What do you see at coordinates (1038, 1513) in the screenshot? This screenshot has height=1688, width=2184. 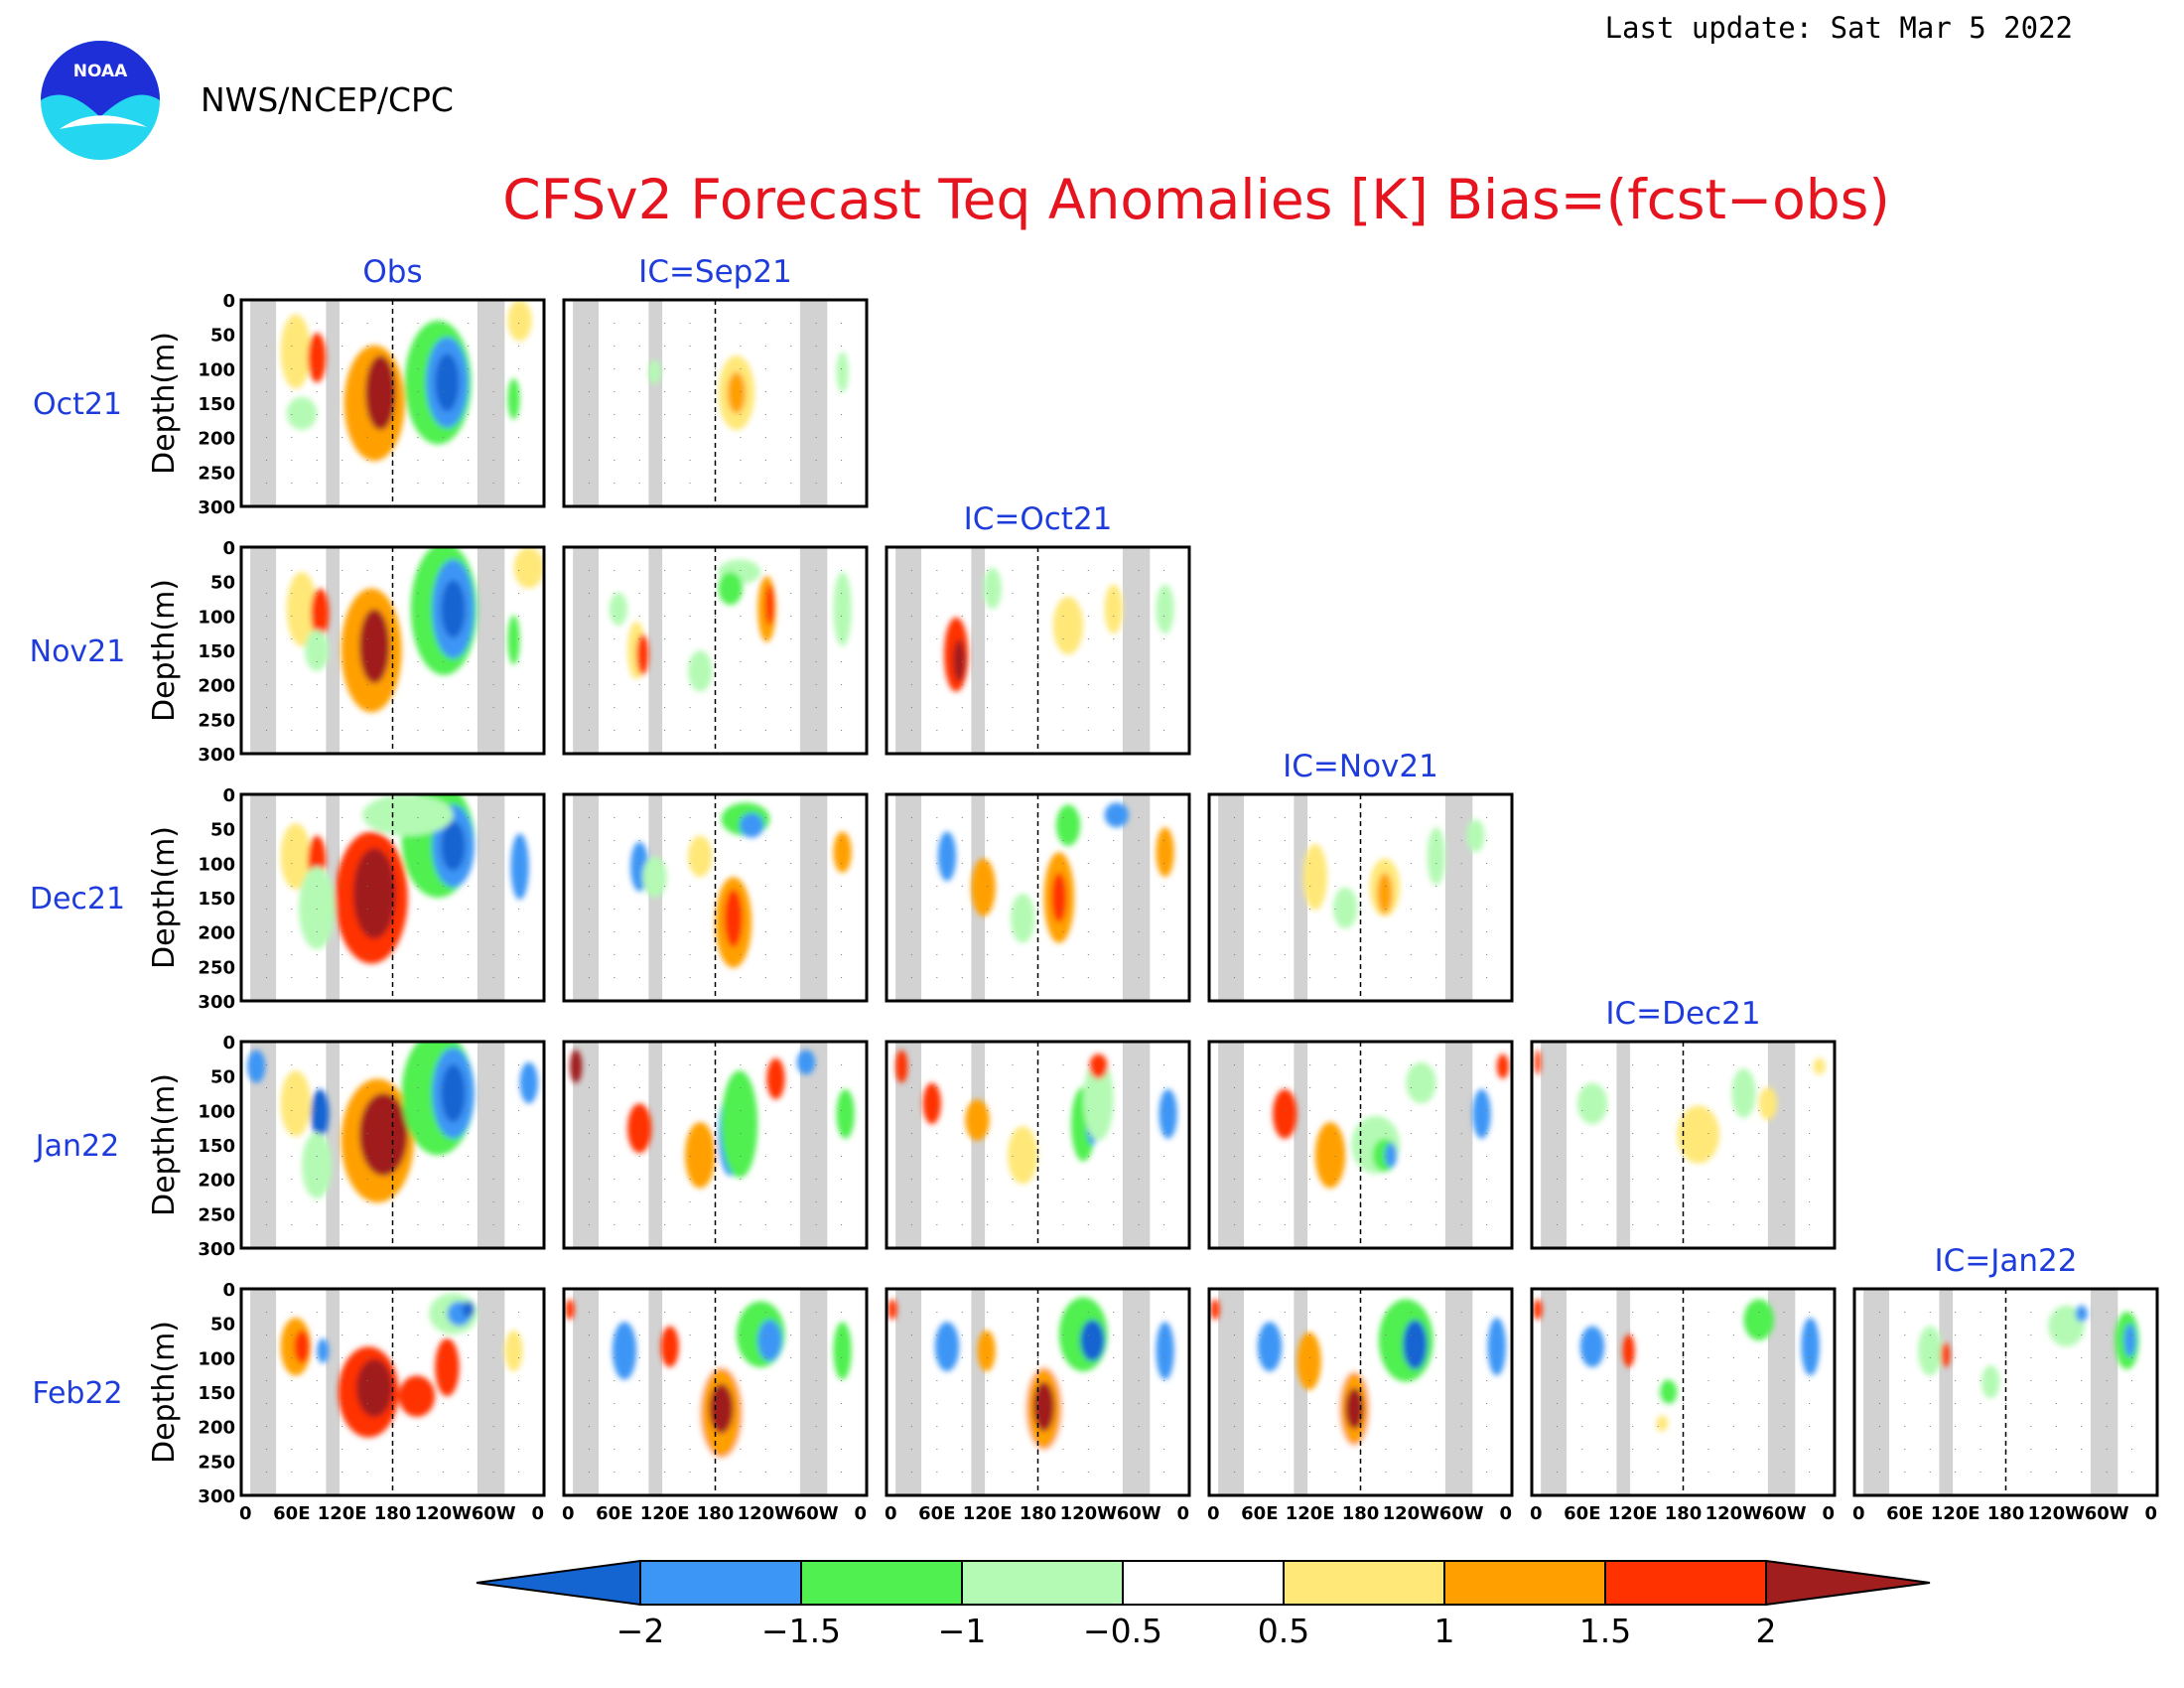 I see `x-tick-label: 180` at bounding box center [1038, 1513].